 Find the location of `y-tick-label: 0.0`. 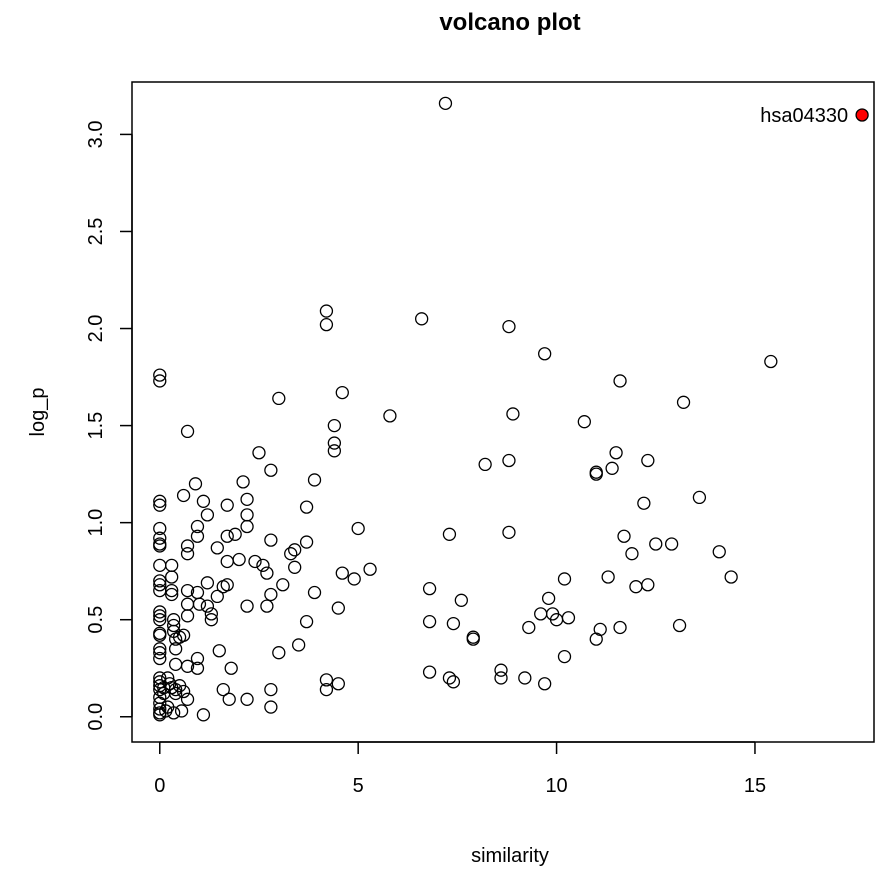

y-tick-label: 0.0 is located at coordinates (96, 717).